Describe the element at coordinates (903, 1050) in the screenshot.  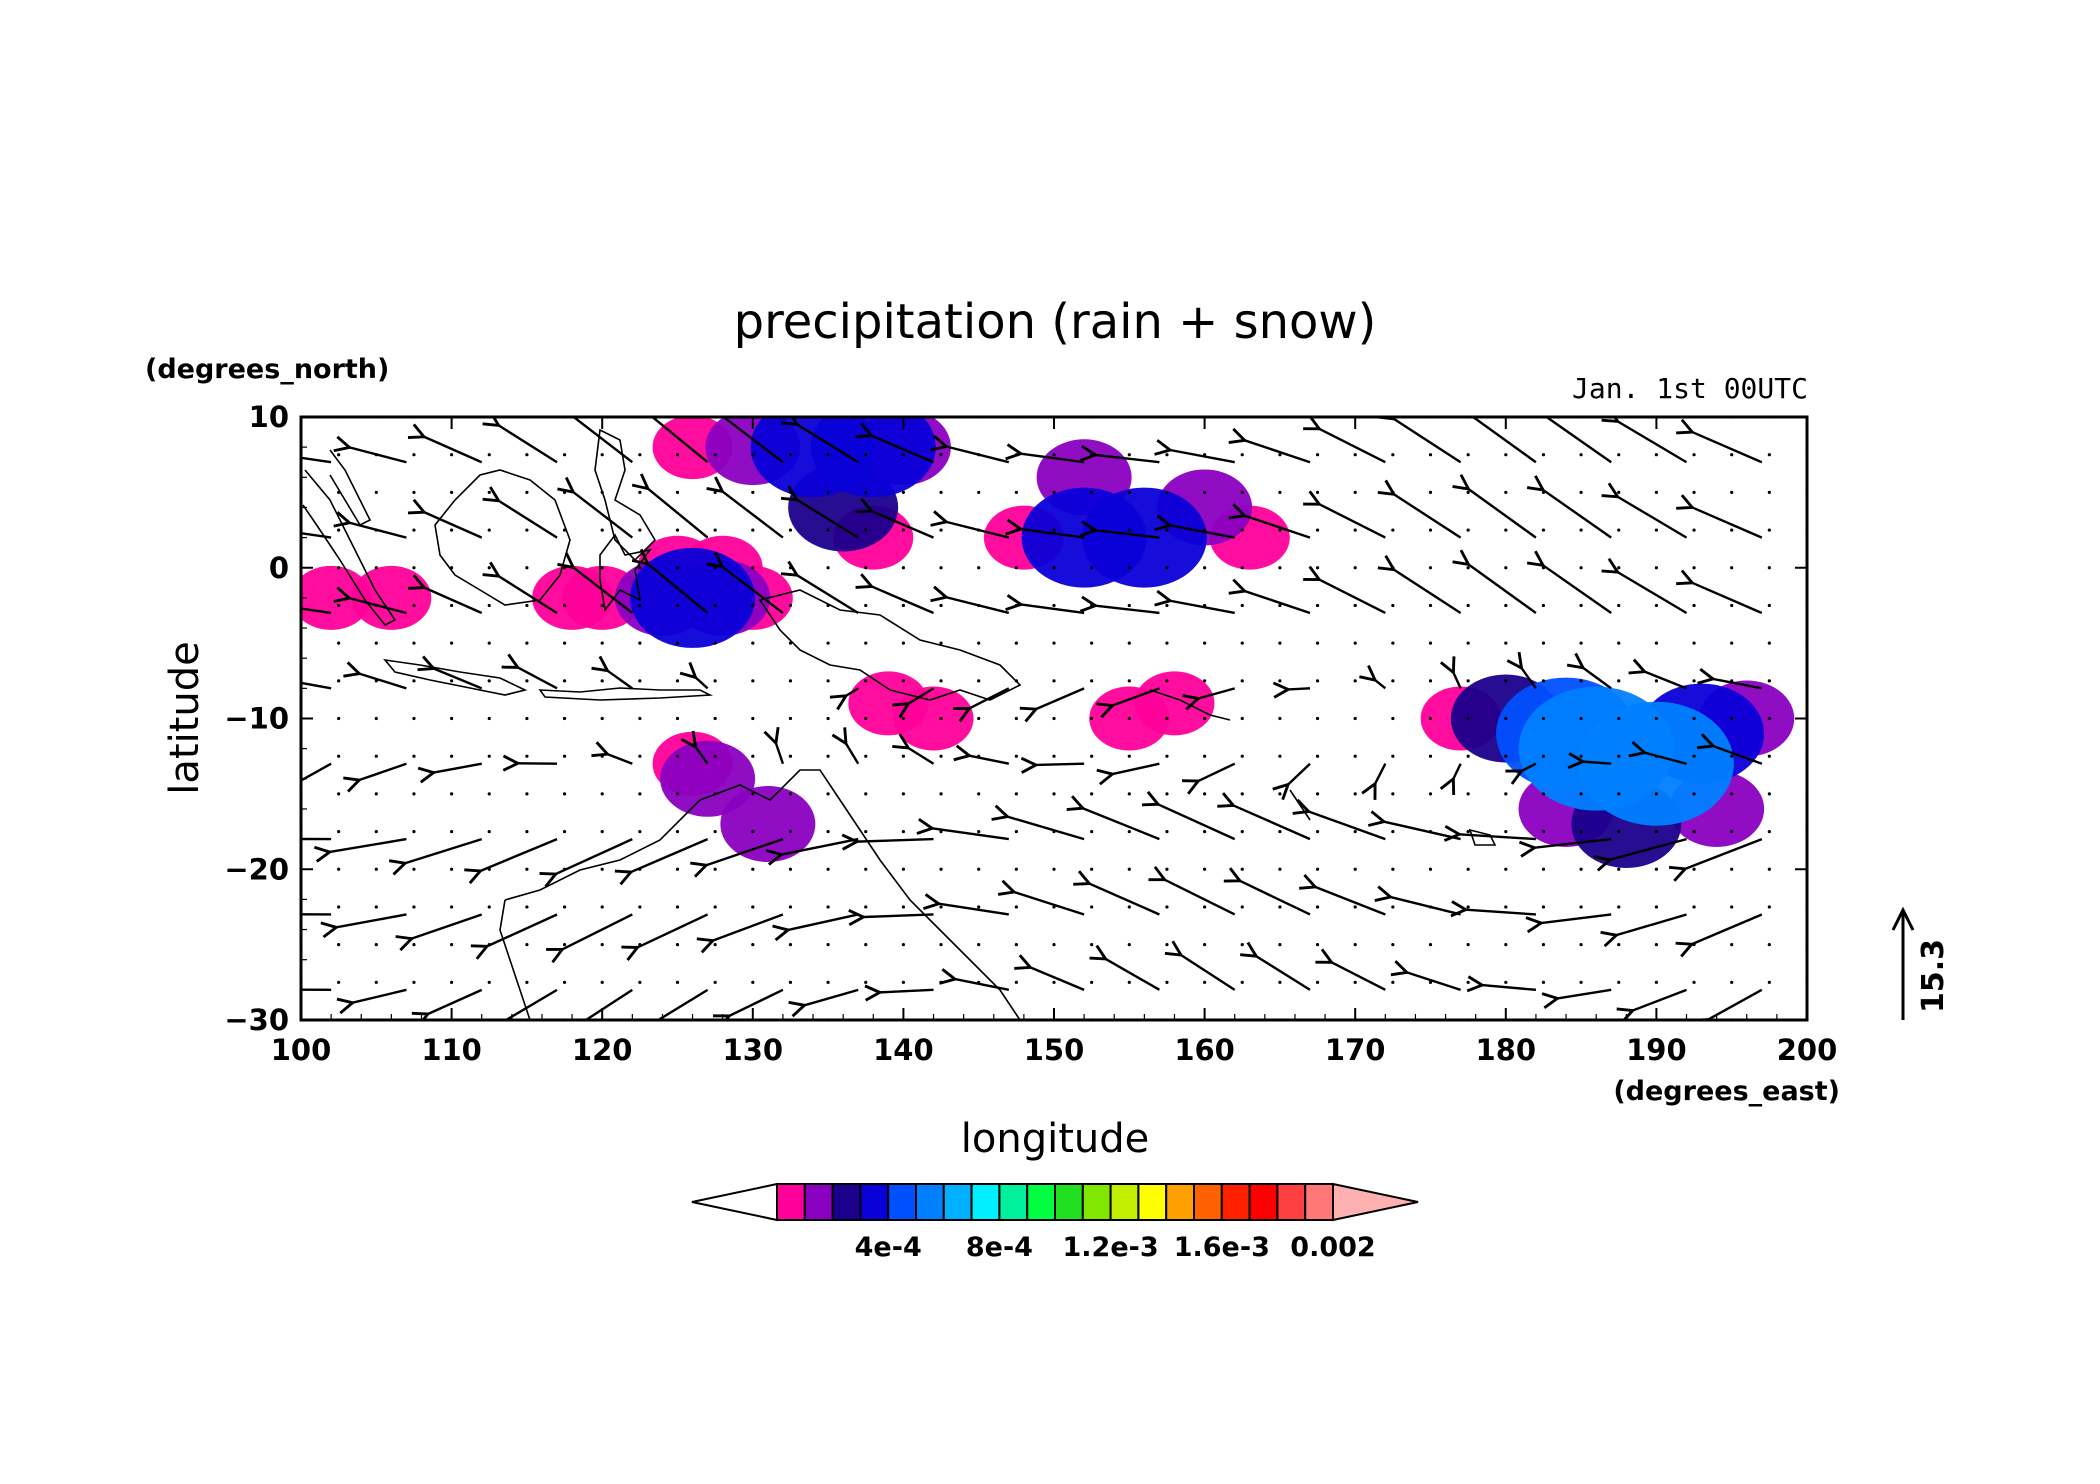
I see `x-tick-label: 140` at that location.